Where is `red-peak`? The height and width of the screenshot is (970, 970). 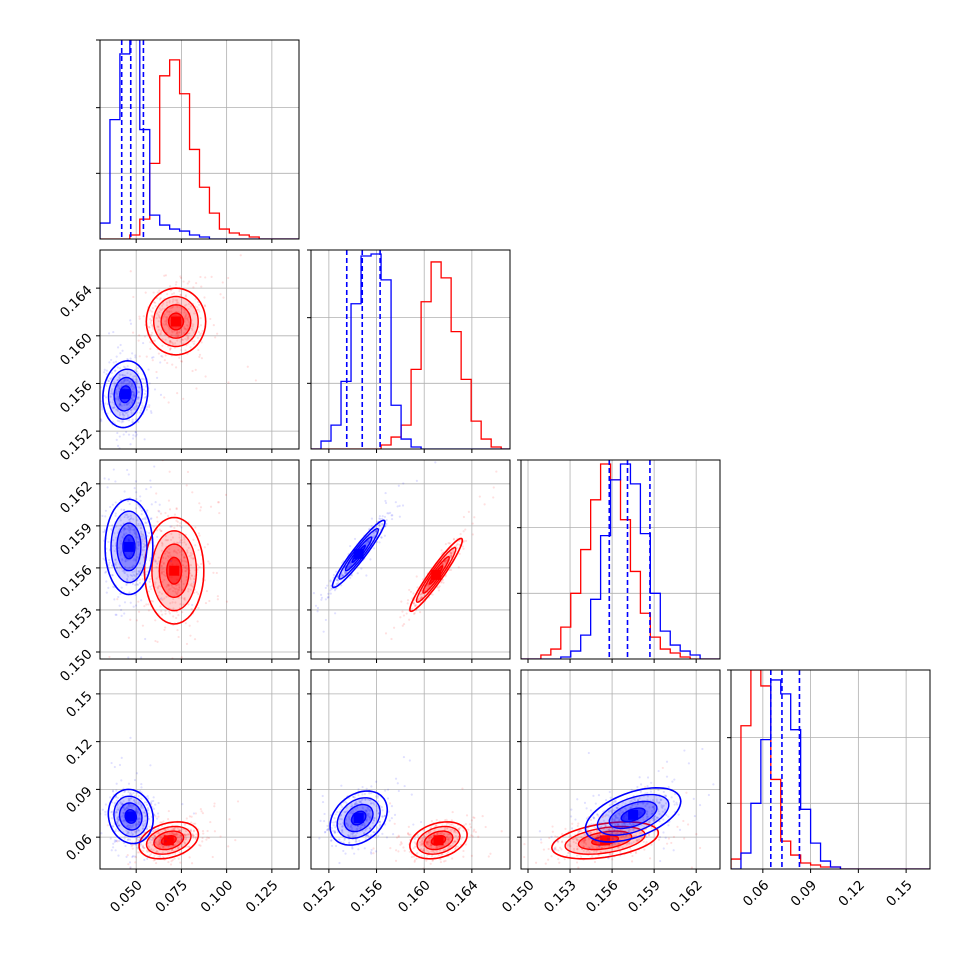 red-peak is located at coordinates (436, 574).